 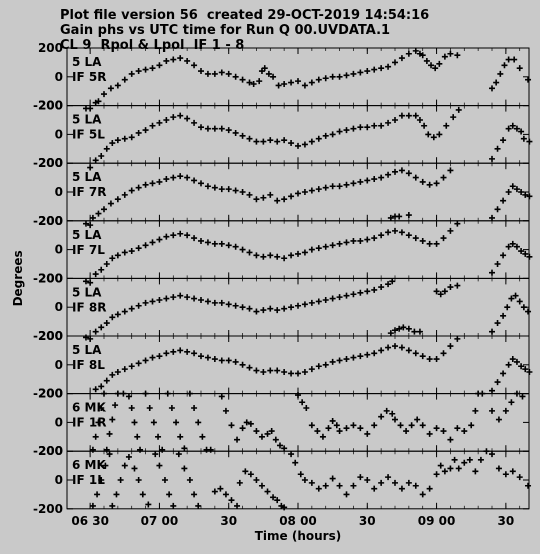 I want to click on panel-band-label: IF 7L, so click(x=88, y=250).